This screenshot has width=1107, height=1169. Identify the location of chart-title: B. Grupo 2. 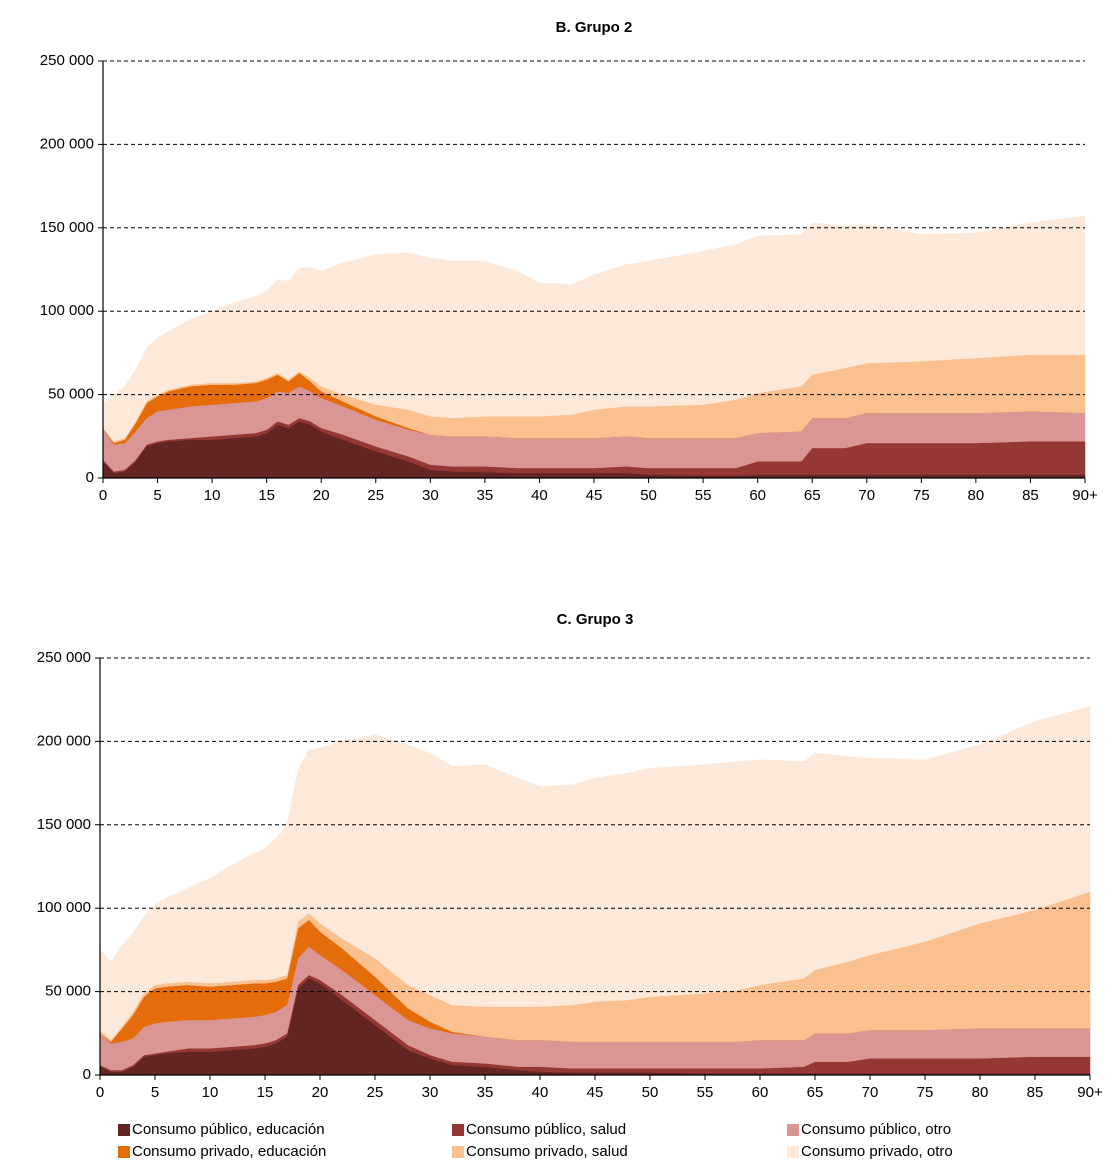
(594, 27).